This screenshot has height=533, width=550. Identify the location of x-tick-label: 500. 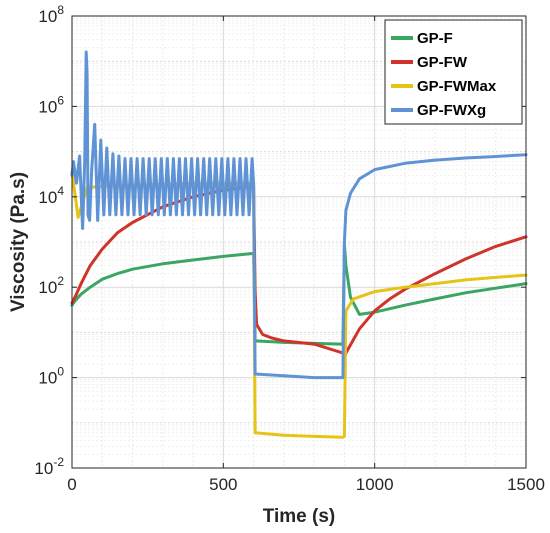
(223, 484).